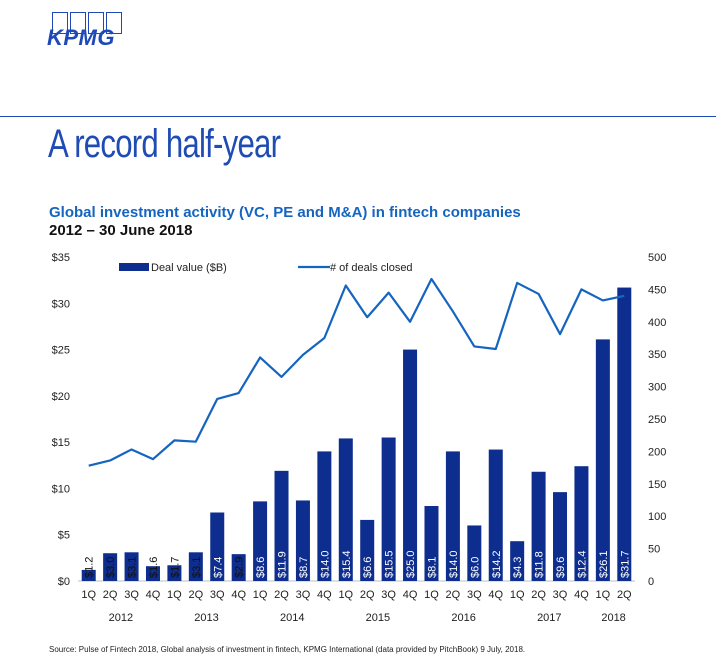  Describe the element at coordinates (651, 582) in the screenshot. I see `y-right-tick-label: 0` at that location.